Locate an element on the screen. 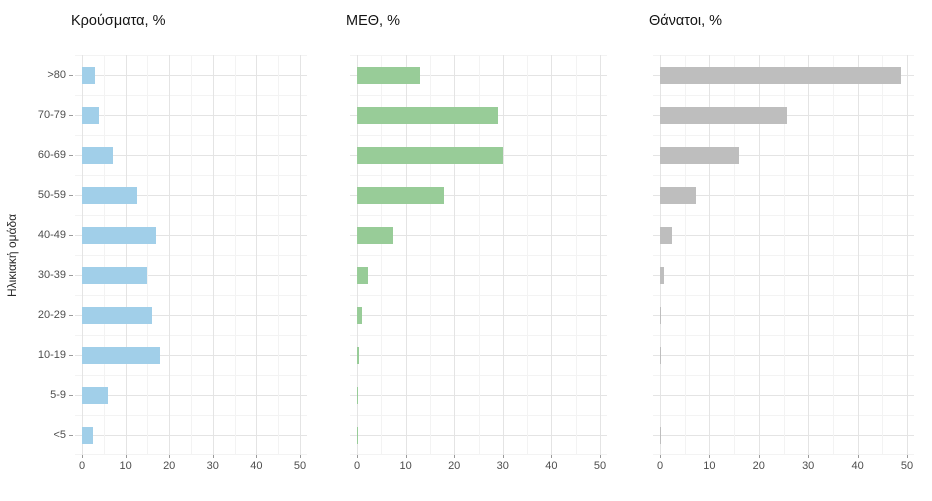 This screenshot has width=932, height=501. y-tick-label: 70-79 is located at coordinates (51, 115).